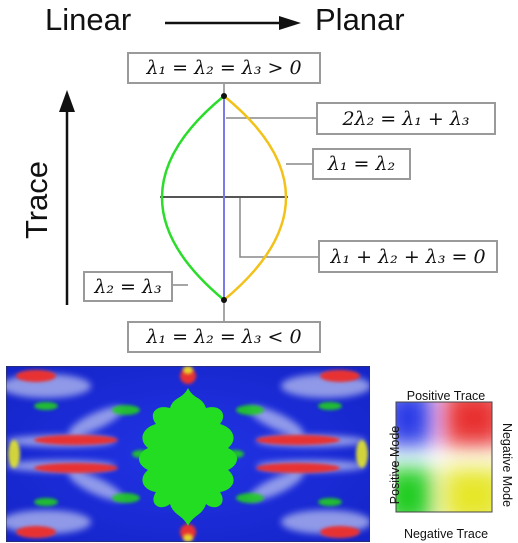 This screenshot has width=518, height=543. Describe the element at coordinates (360, 19) in the screenshot. I see `planar-label: Planar` at that location.